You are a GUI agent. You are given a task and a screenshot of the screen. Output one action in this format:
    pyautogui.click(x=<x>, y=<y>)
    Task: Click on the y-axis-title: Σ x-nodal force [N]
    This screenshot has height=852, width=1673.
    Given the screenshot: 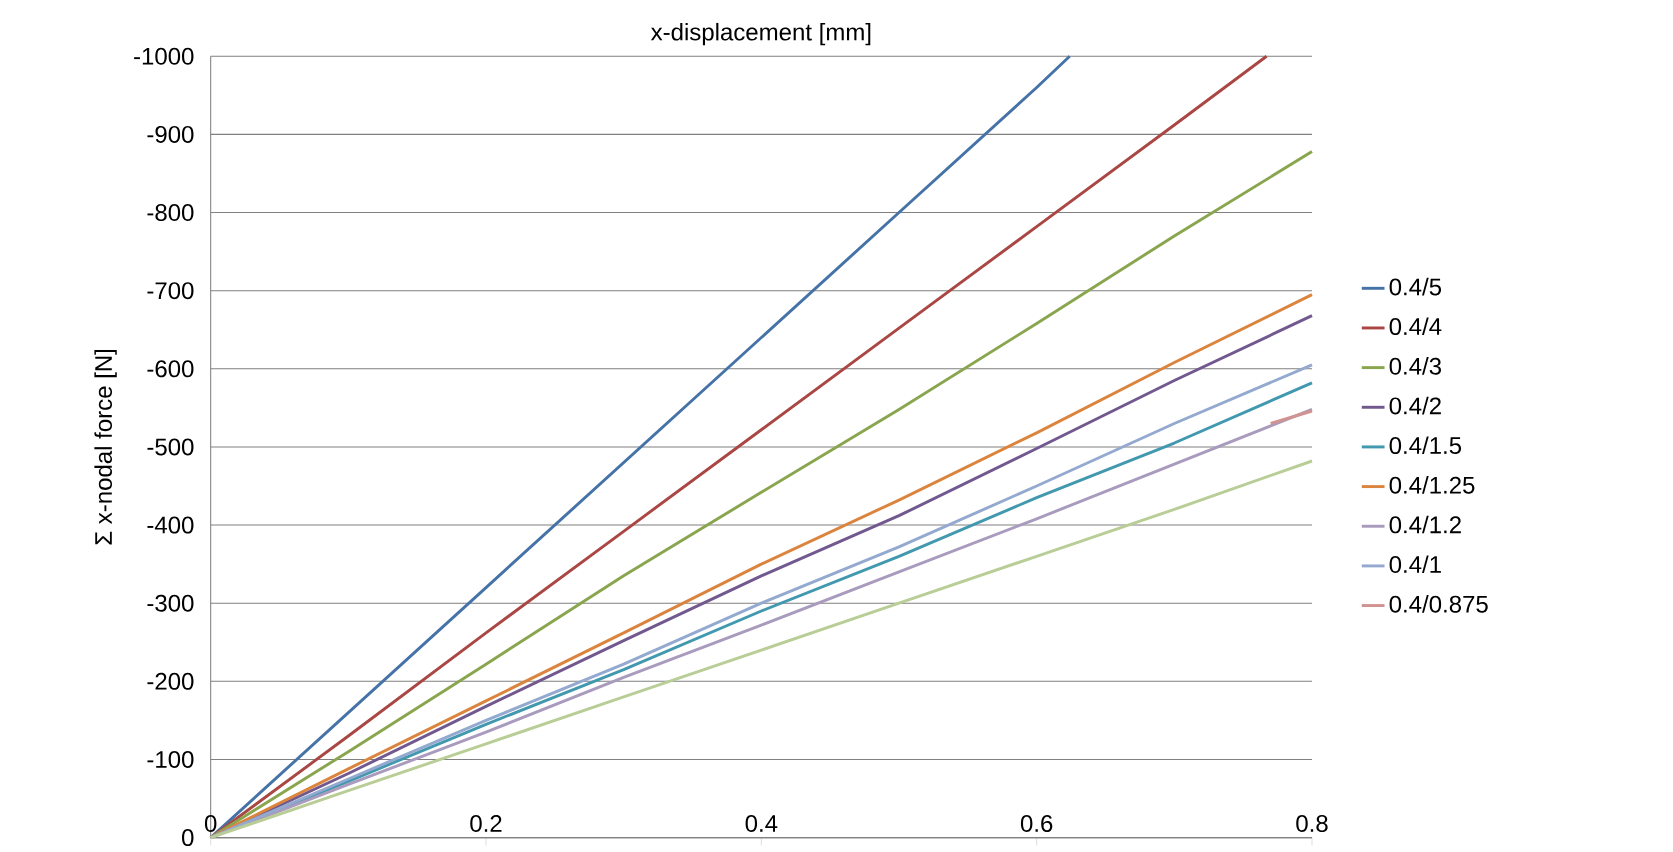 What is the action you would take?
    pyautogui.click(x=105, y=447)
    